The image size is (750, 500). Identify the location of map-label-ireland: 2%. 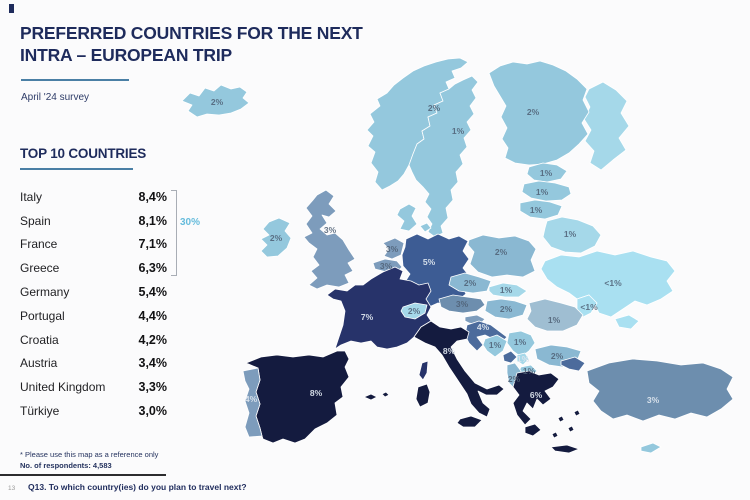
(276, 238).